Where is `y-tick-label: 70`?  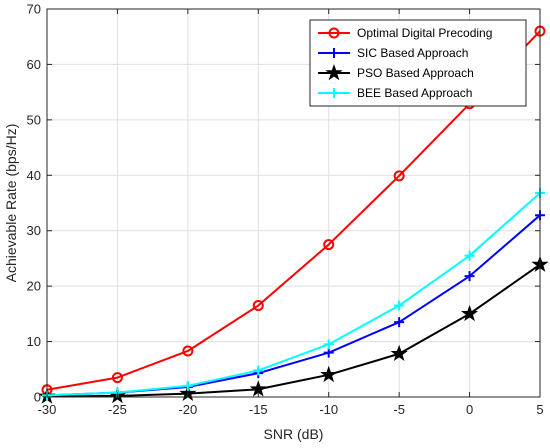 y-tick-label: 70 is located at coordinates (34, 9).